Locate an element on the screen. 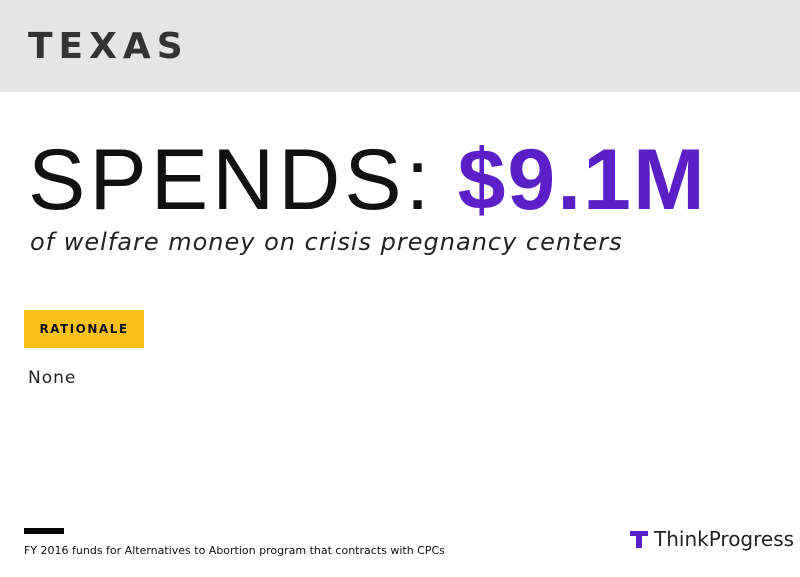  brand: ThinkProgress is located at coordinates (712, 539).